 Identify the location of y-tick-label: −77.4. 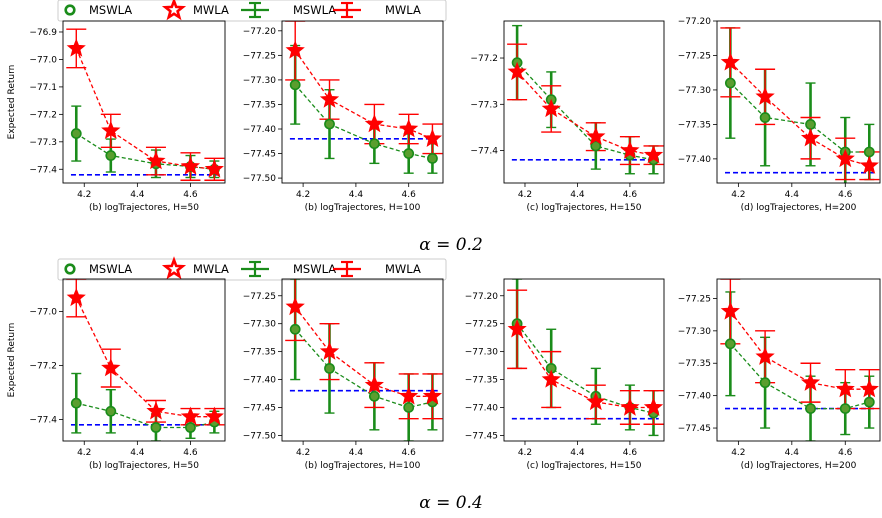
(43, 420).